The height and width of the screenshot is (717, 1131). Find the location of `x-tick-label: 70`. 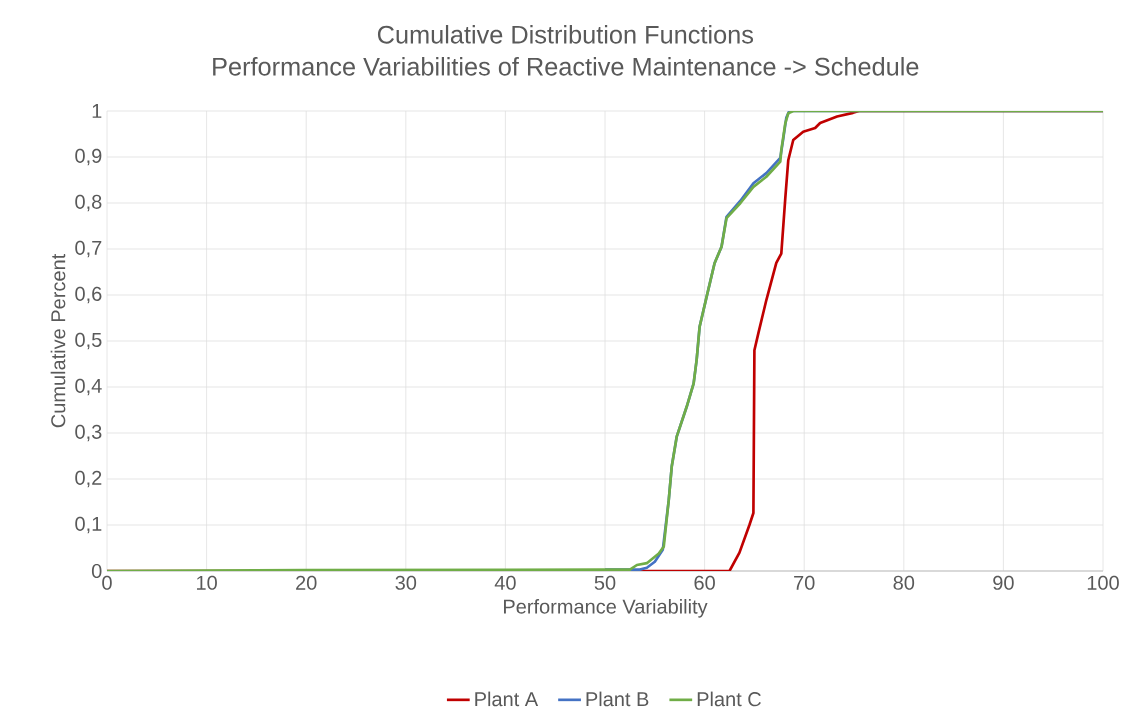

x-tick-label: 70 is located at coordinates (804, 582).